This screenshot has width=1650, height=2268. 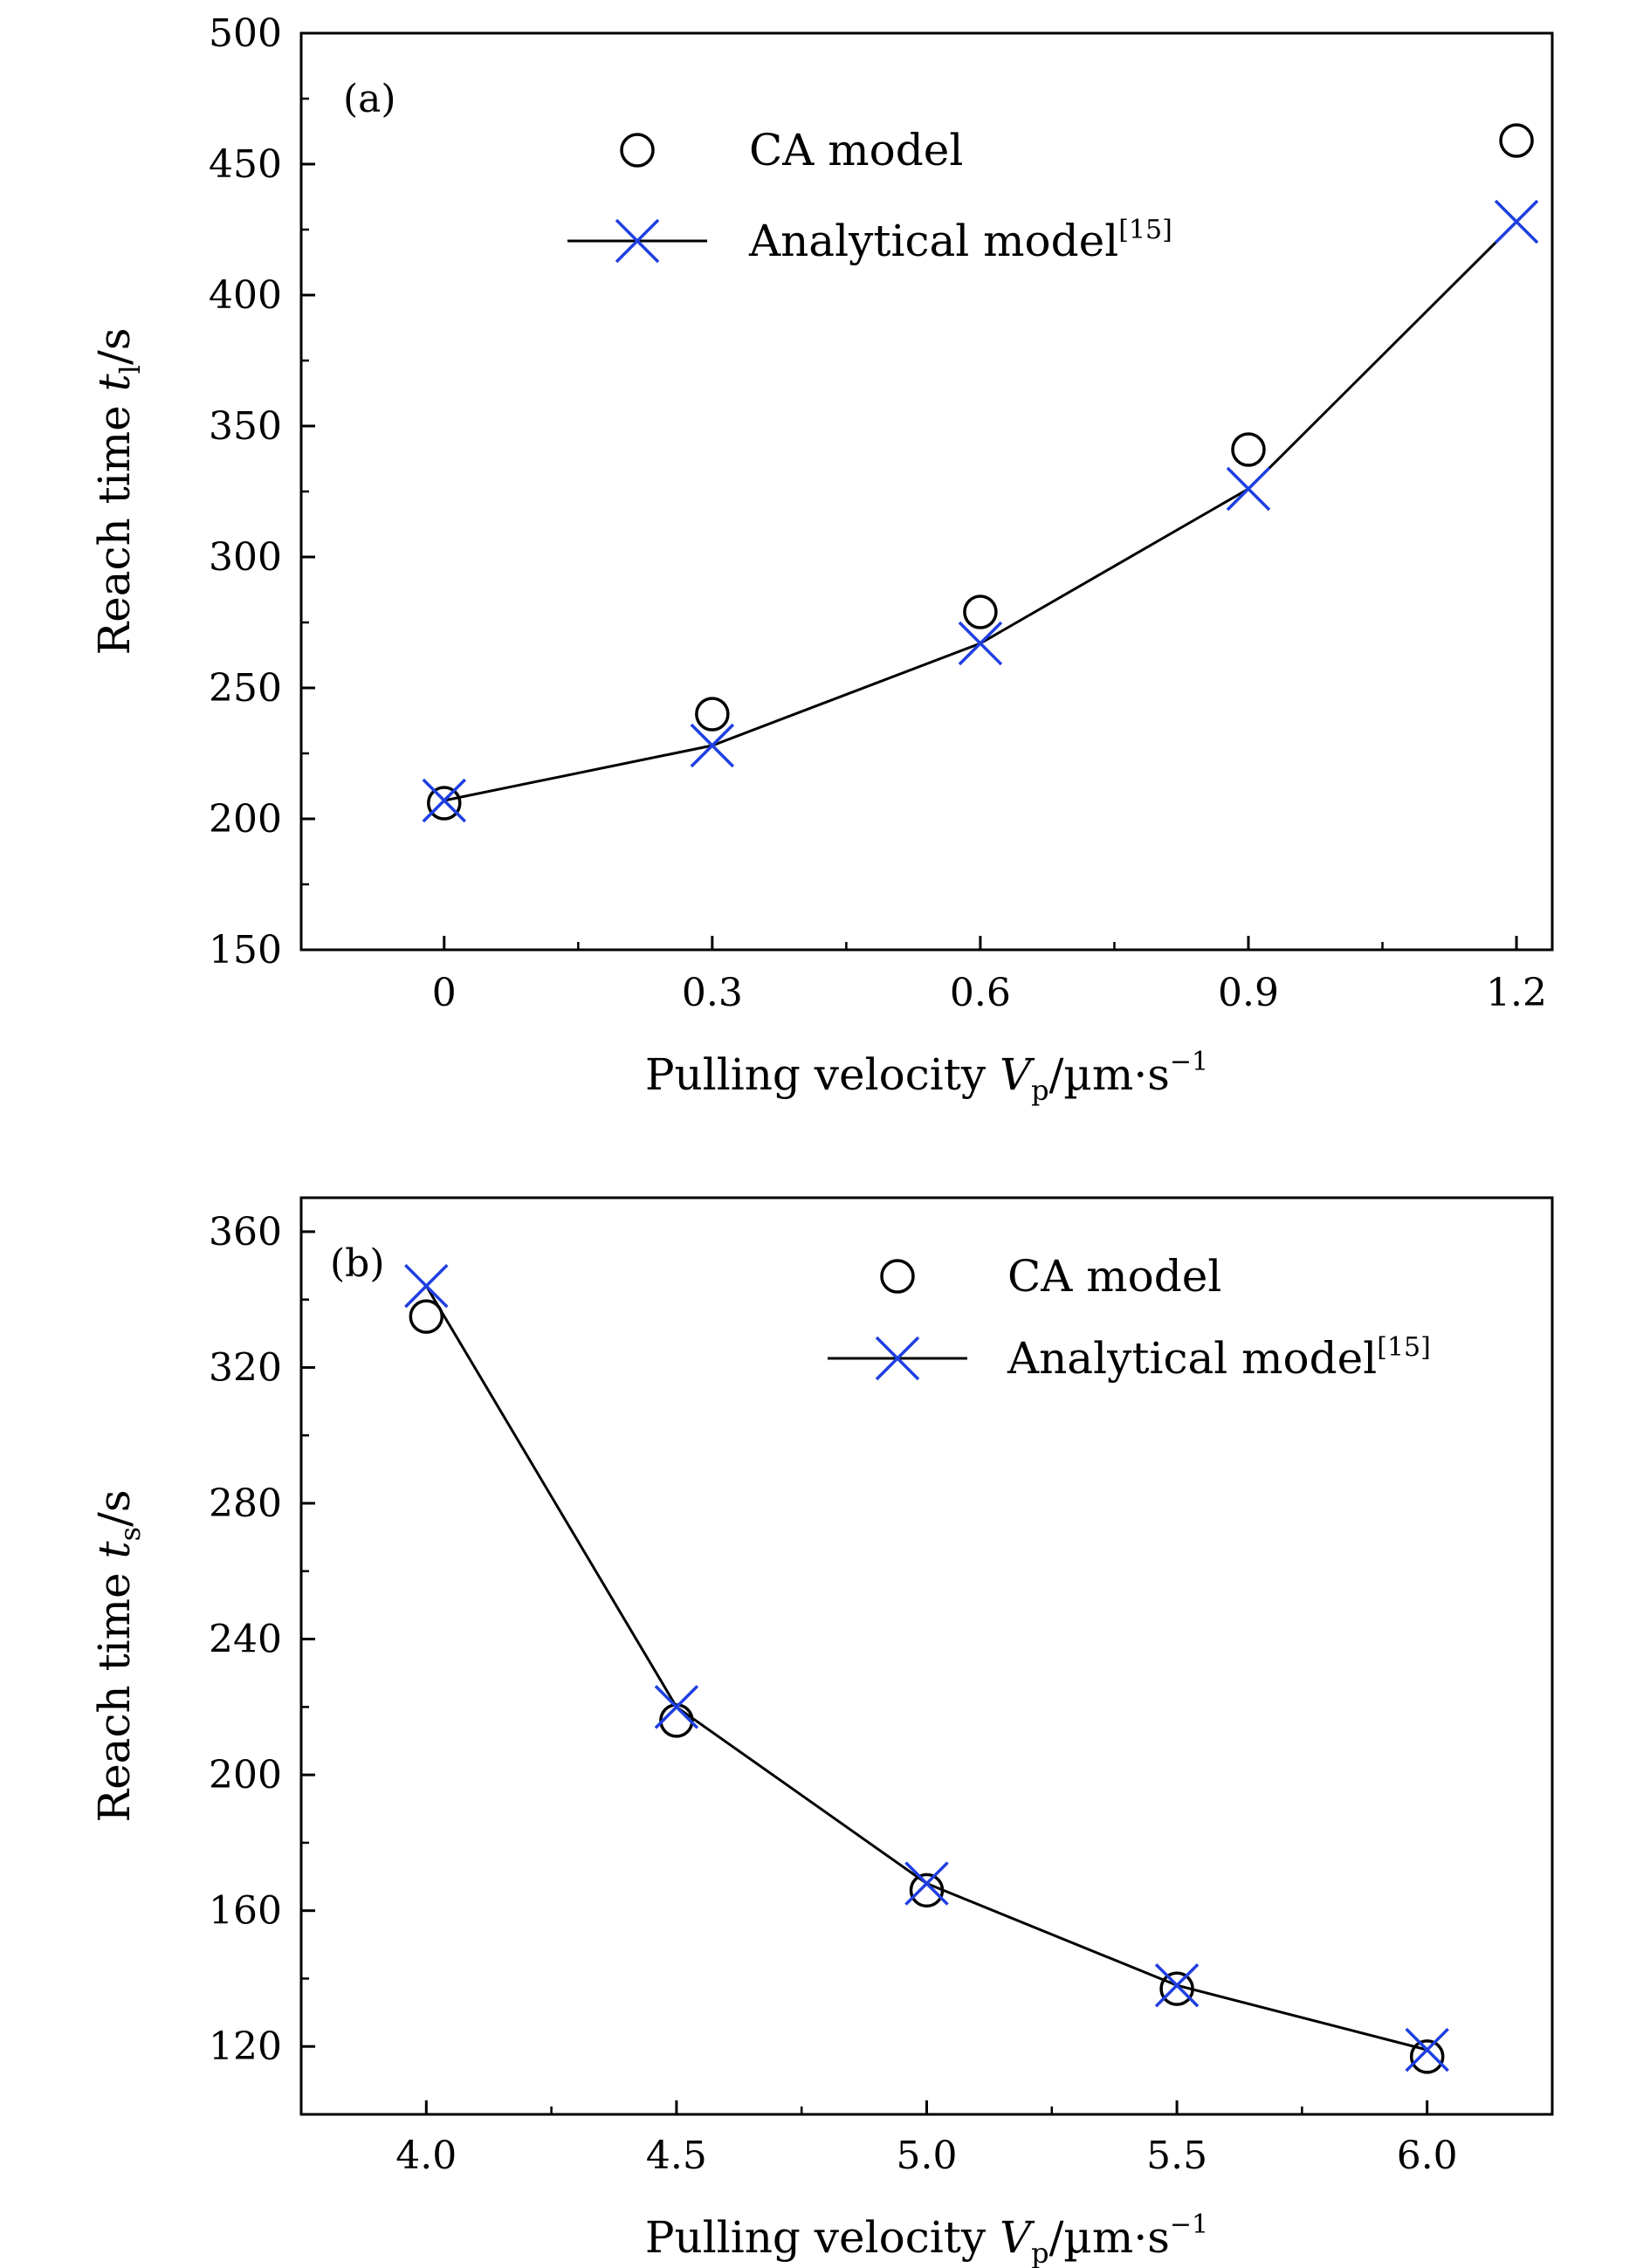 I want to click on panel-label: (a), so click(x=369, y=99).